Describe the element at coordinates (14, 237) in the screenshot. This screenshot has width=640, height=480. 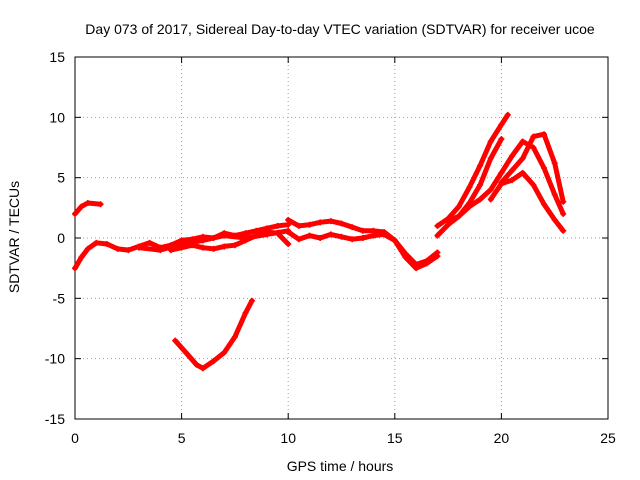
I see `y-axis-label: SDTVAR / TECUs` at that location.